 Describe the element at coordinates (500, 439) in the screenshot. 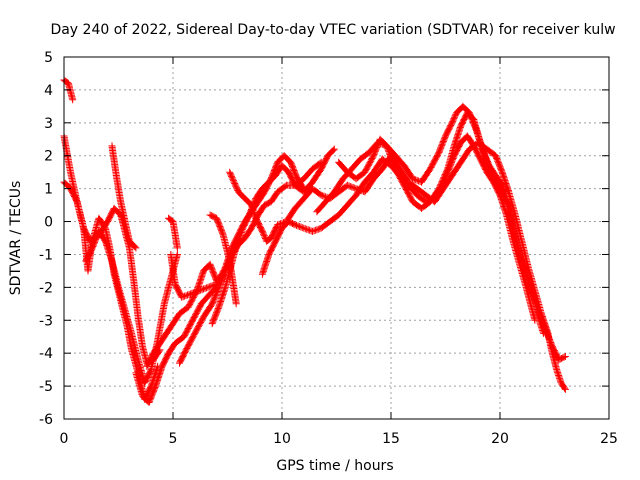

I see `x-tick-label: 20` at that location.